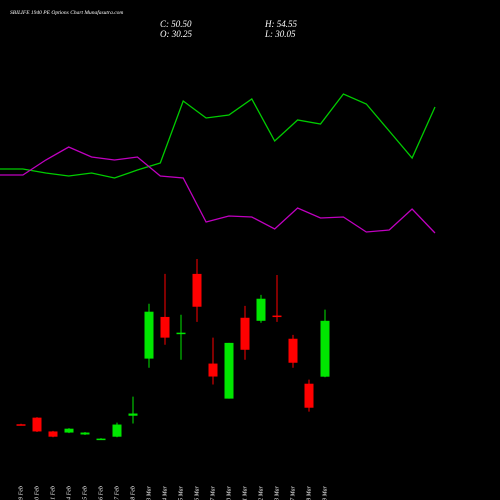 Image resolution: width=500 pixels, height=500 pixels. Describe the element at coordinates (101, 493) in the screenshot. I see `x-tick-label: 26 Feb` at that location.